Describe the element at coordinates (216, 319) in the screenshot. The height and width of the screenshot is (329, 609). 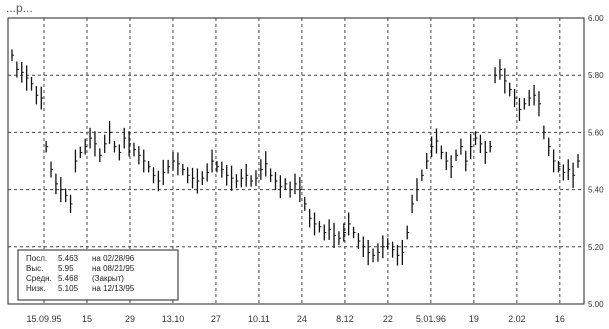
I see `x-tick-label-4: 27` at that location.